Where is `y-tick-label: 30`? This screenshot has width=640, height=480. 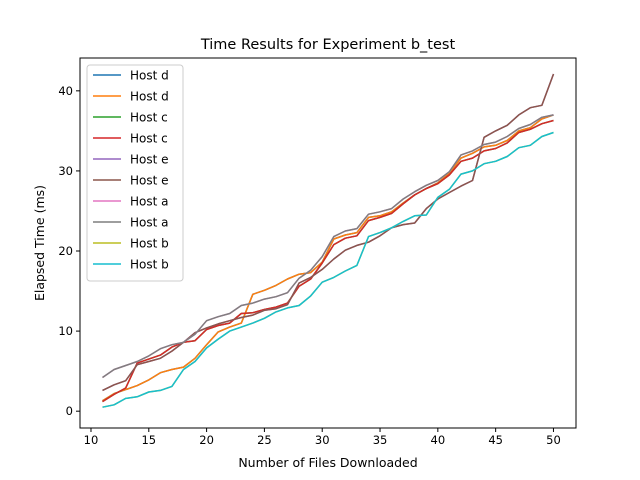 y-tick-label: 30 is located at coordinates (65, 171).